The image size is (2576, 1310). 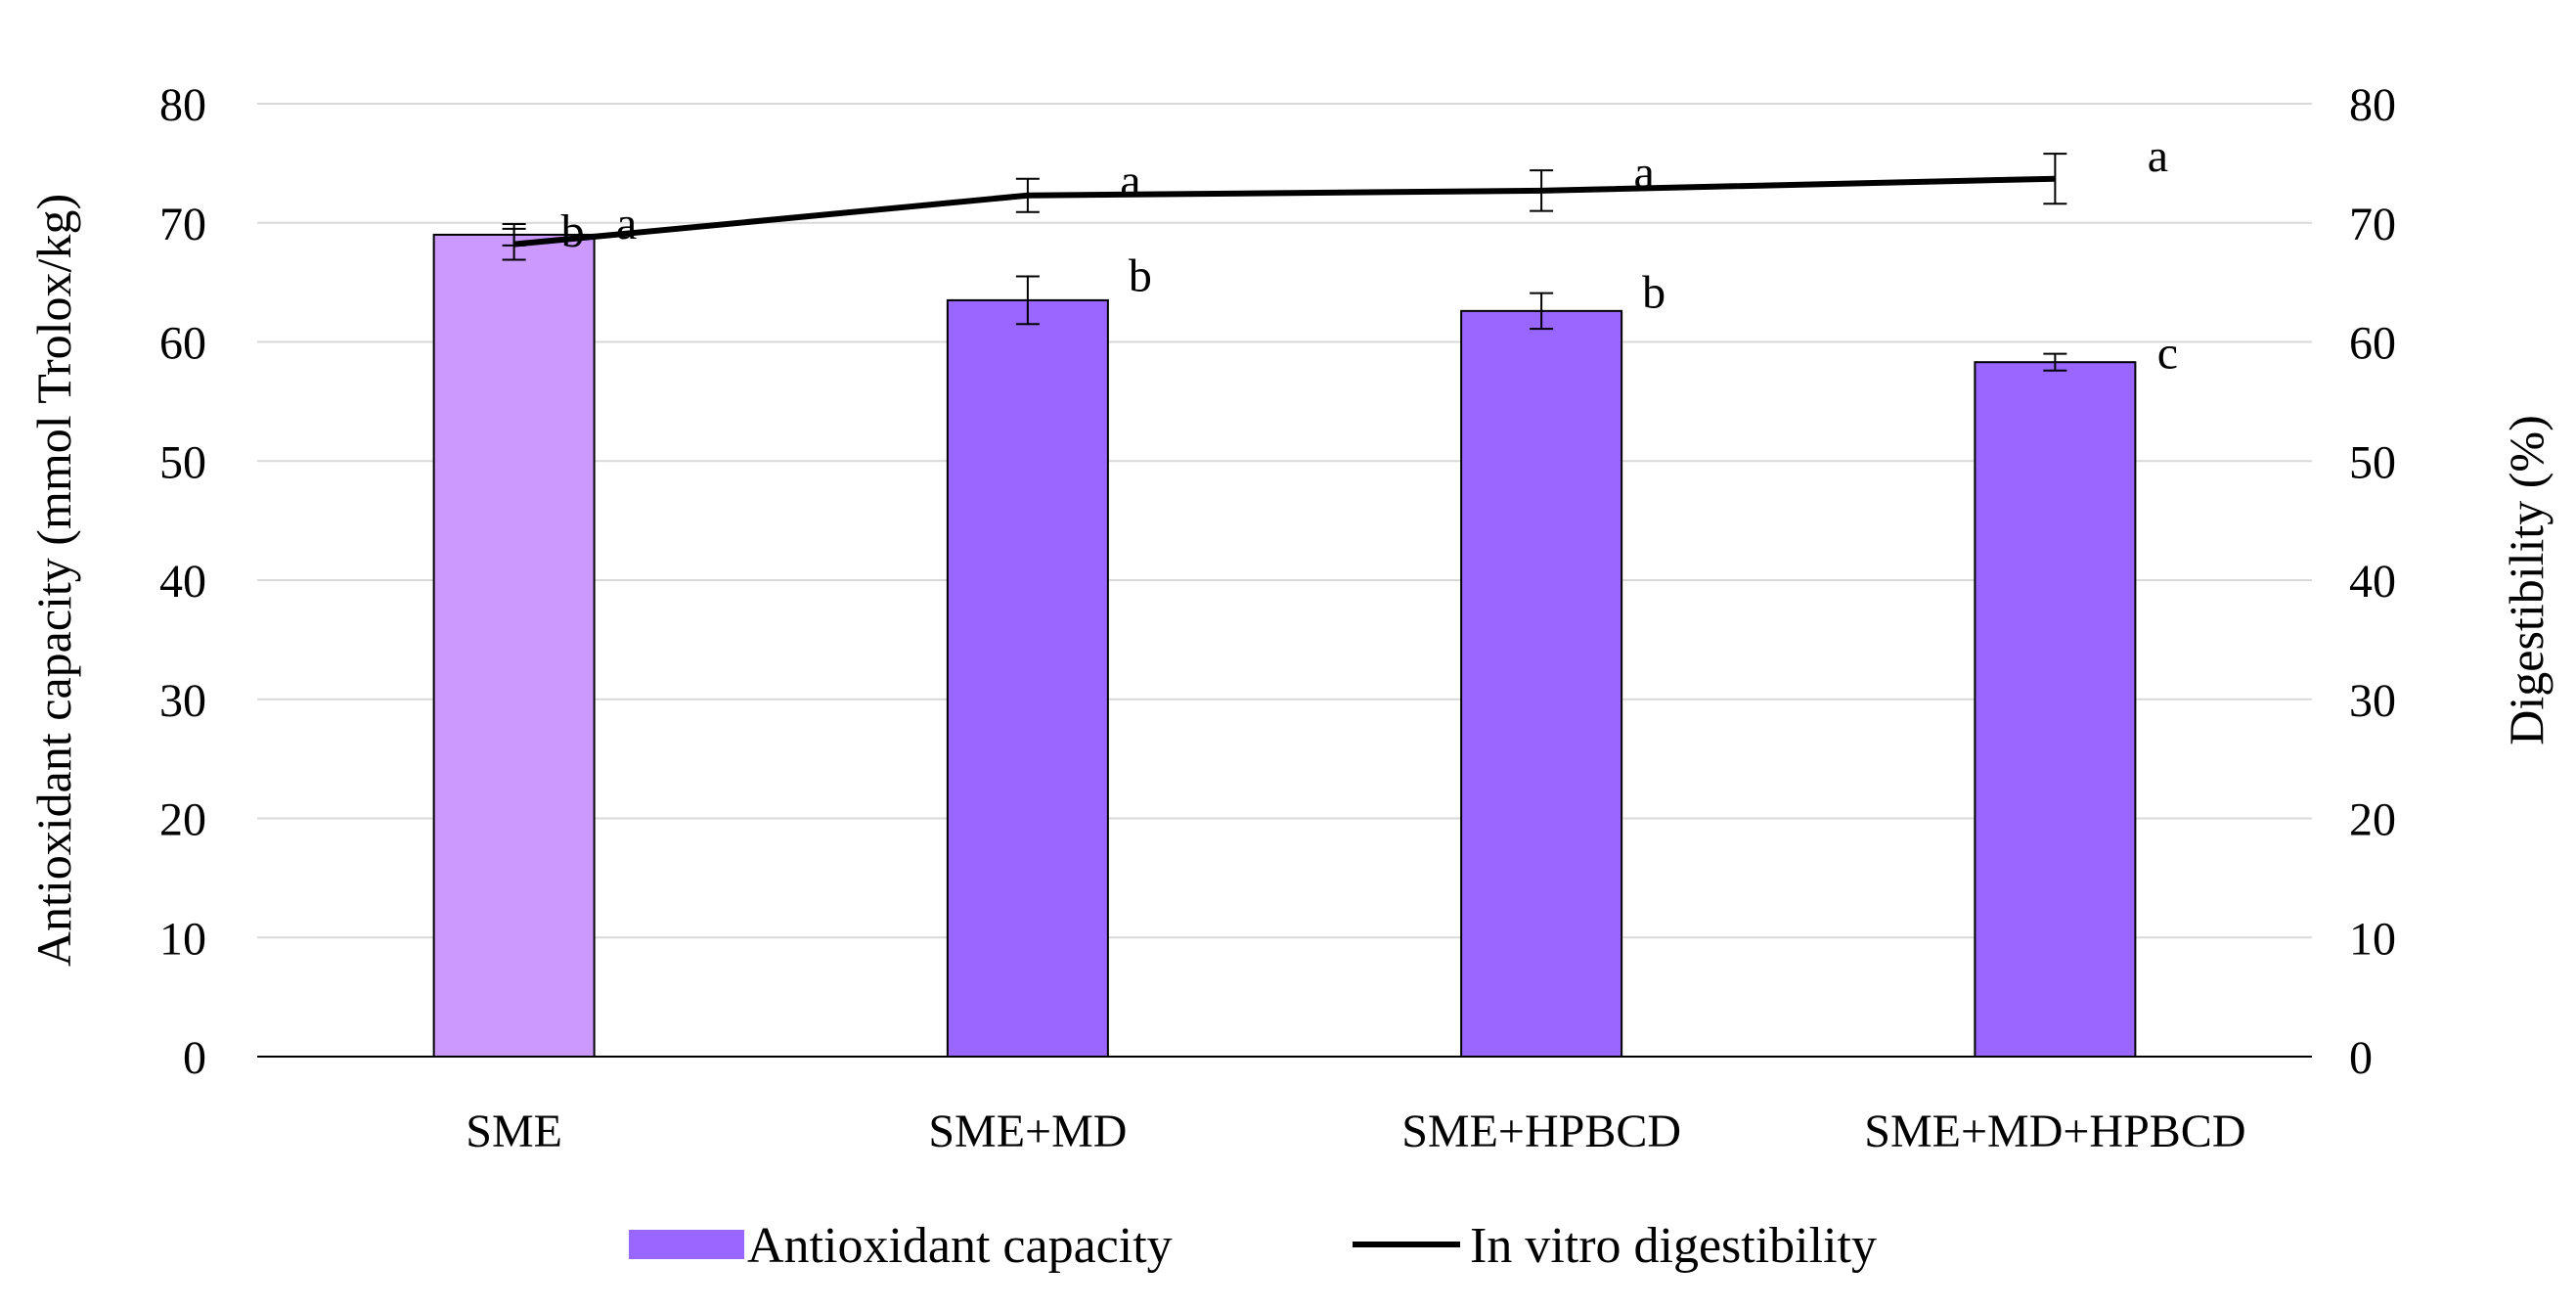 What do you see at coordinates (1027, 1131) in the screenshot?
I see `x-category-label: SME+MD` at bounding box center [1027, 1131].